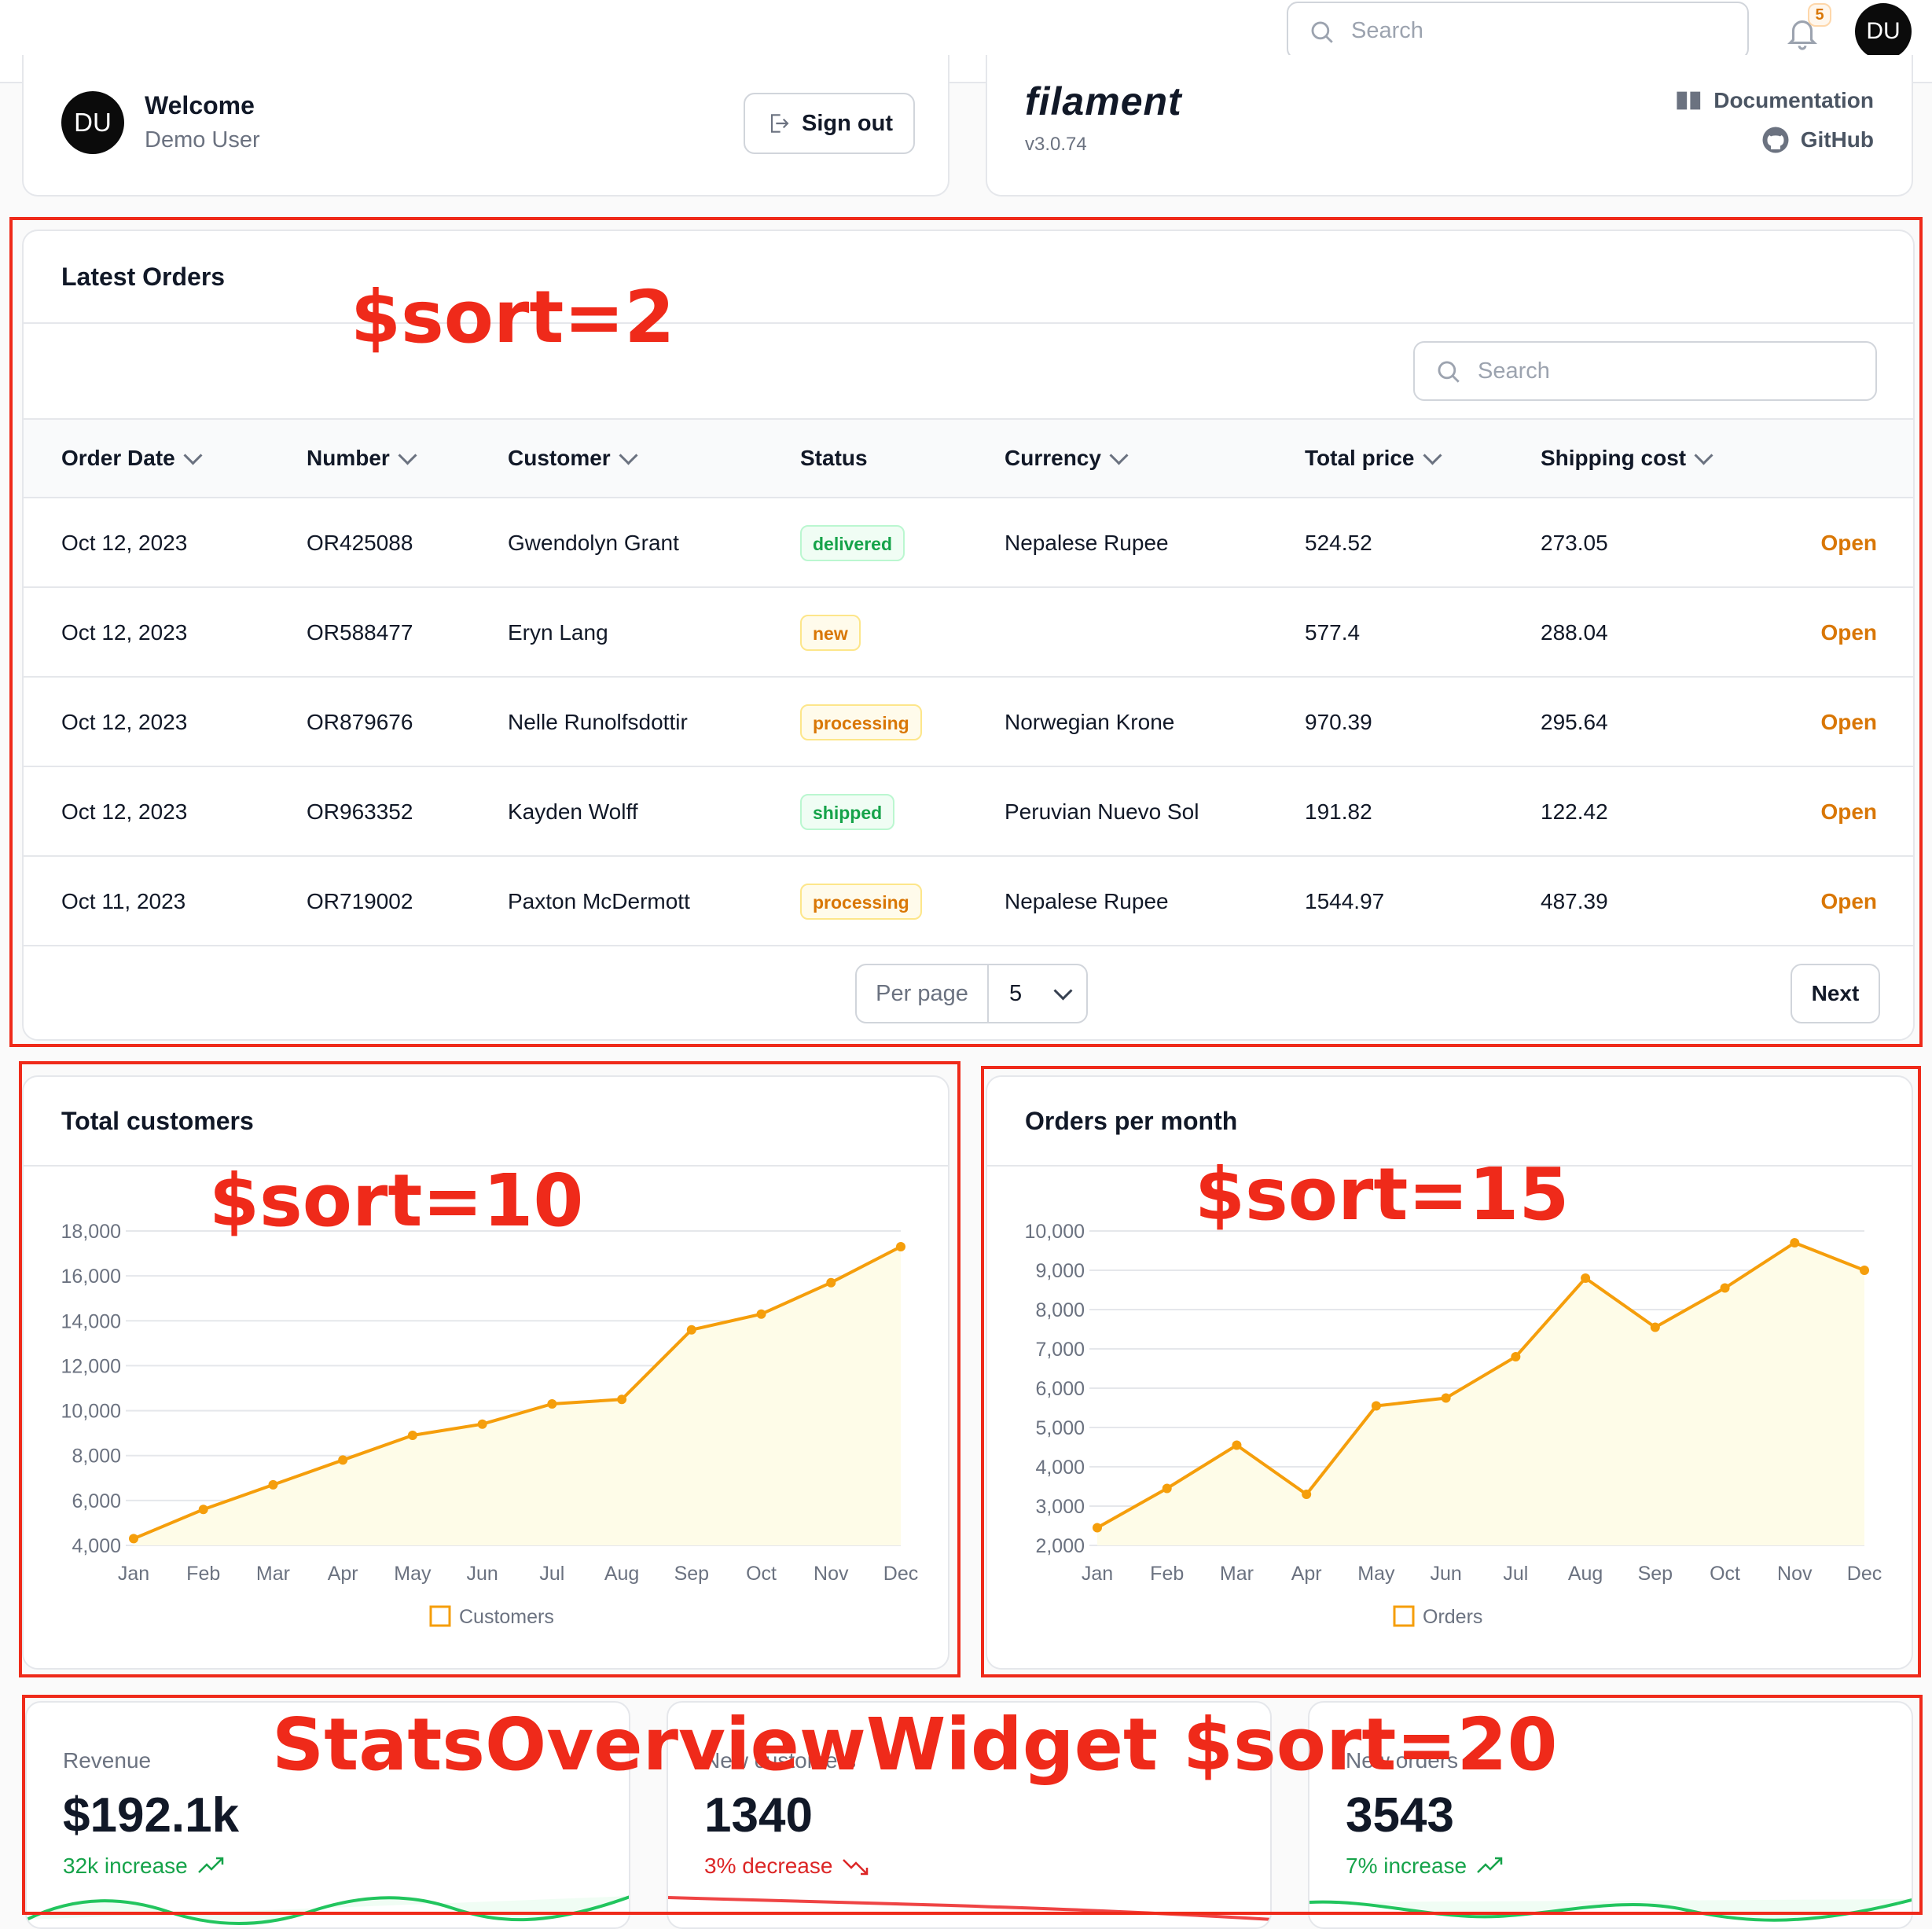 This screenshot has height=1929, width=1932. What do you see at coordinates (834, 459) in the screenshot?
I see `column-status: Status` at bounding box center [834, 459].